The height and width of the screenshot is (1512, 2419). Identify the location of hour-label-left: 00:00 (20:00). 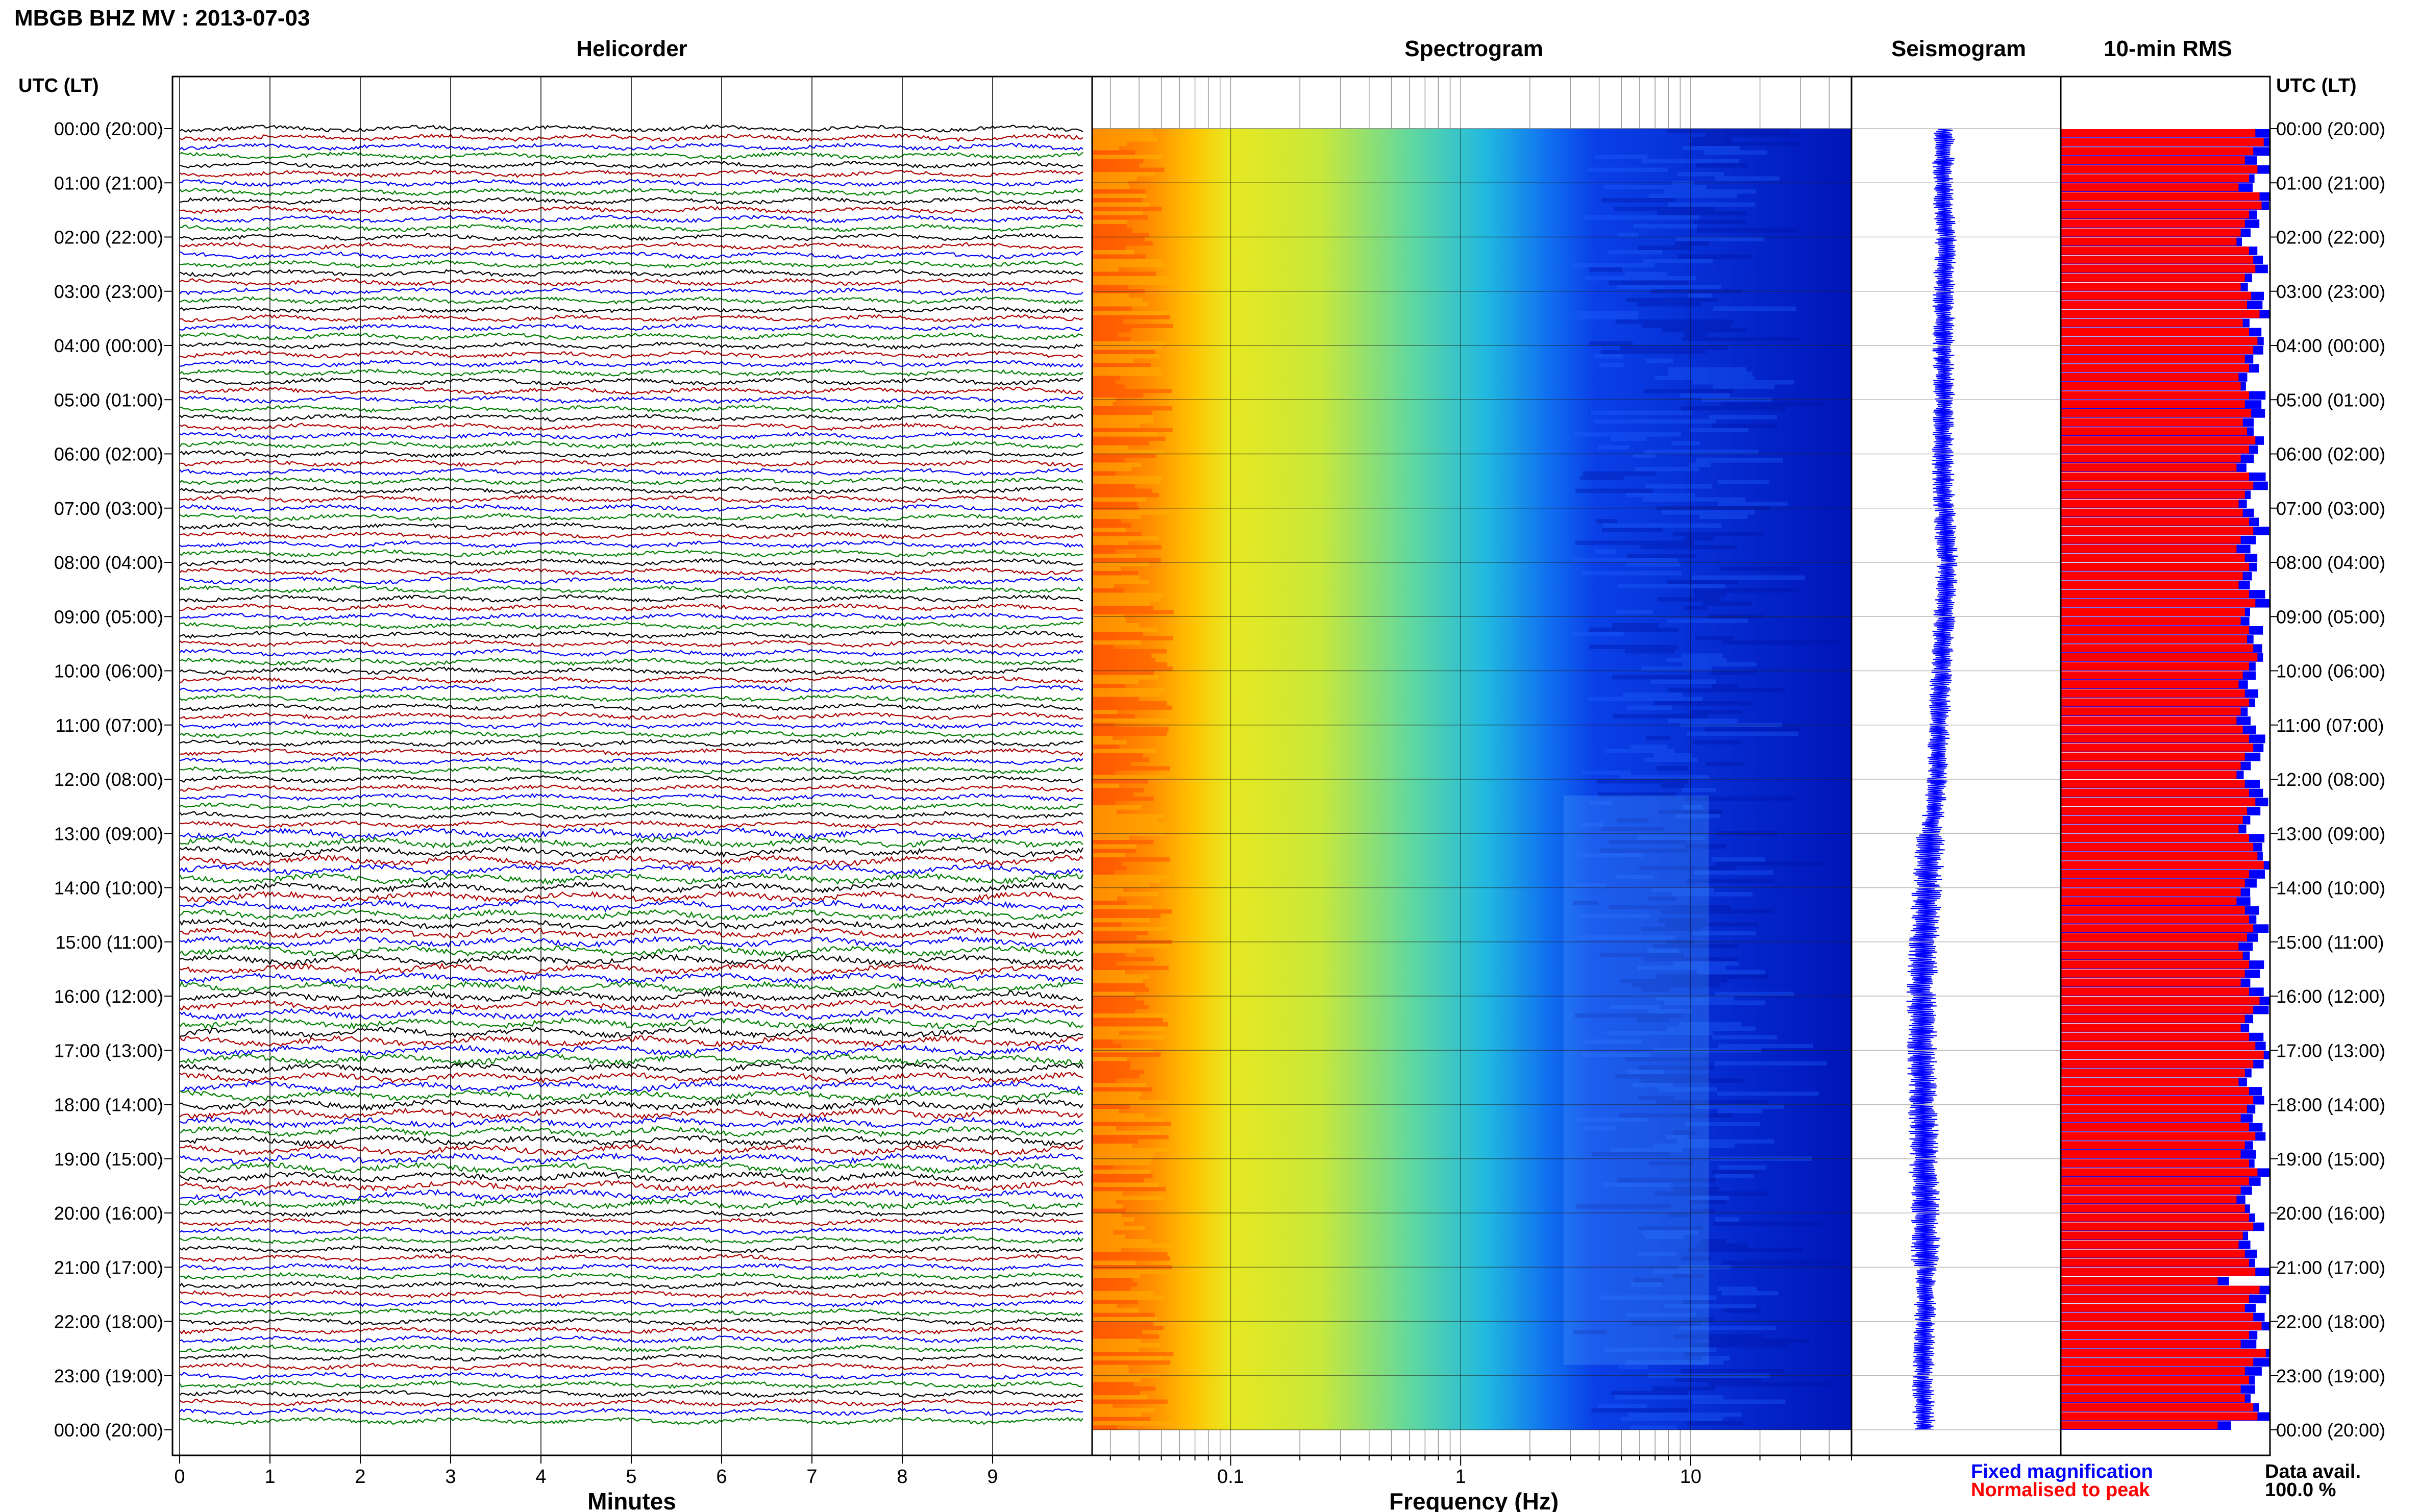
(108, 128).